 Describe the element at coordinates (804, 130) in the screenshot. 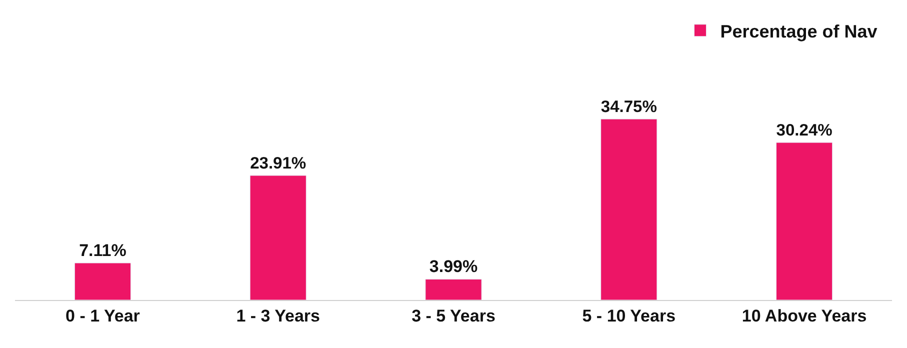

I see `data-label: 30.24%` at that location.